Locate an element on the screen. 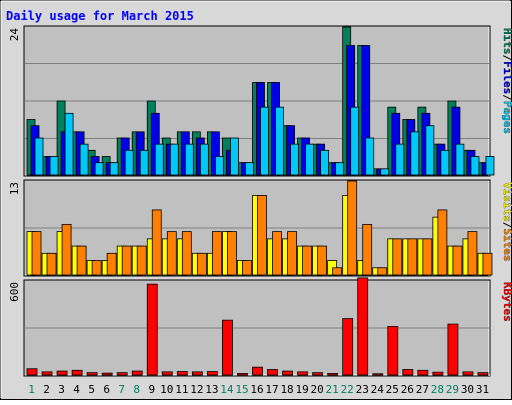 This screenshot has width=512, height=405. x-tick-label-21: 21 is located at coordinates (332, 389).